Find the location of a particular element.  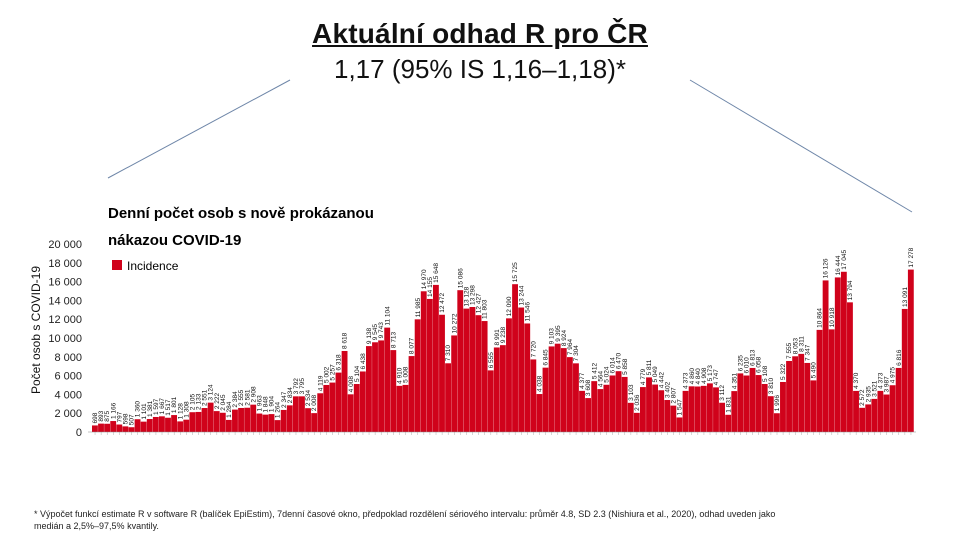

bar-value-label: 3 792 is located at coordinates (296, 386).